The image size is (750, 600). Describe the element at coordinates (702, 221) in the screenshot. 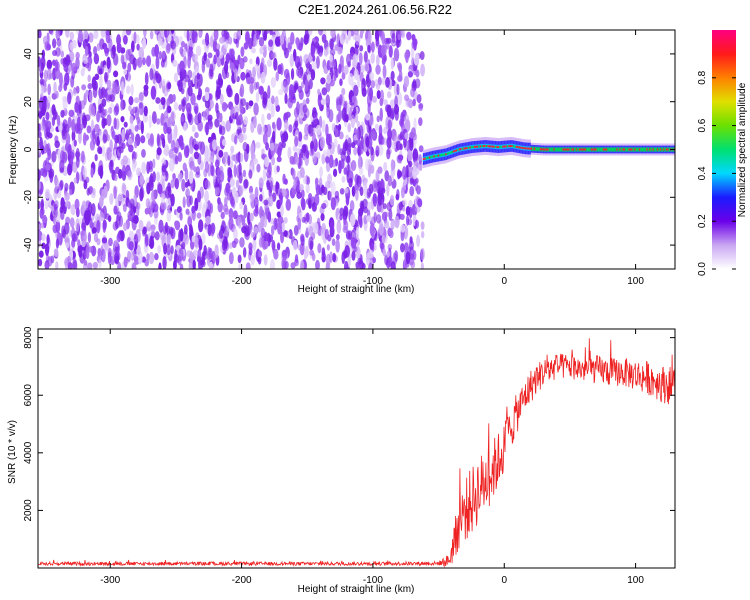

I see `colorbar-tick-label: 0.2` at that location.